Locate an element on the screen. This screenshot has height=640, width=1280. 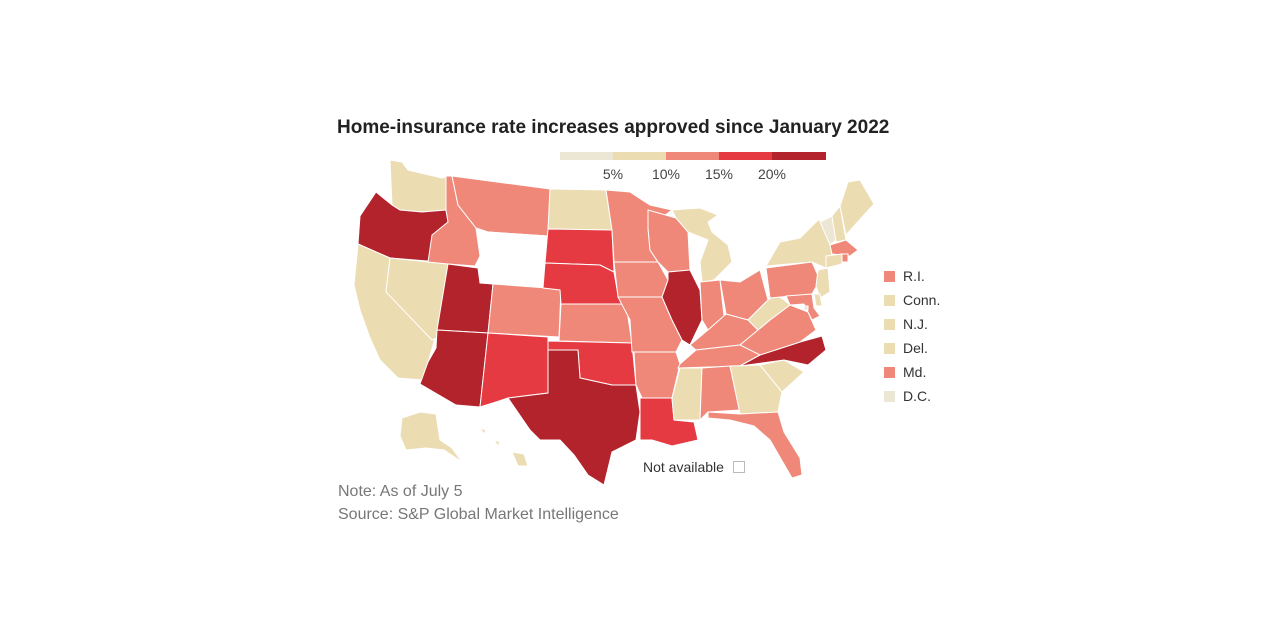
state-IA is located at coordinates (641, 279).